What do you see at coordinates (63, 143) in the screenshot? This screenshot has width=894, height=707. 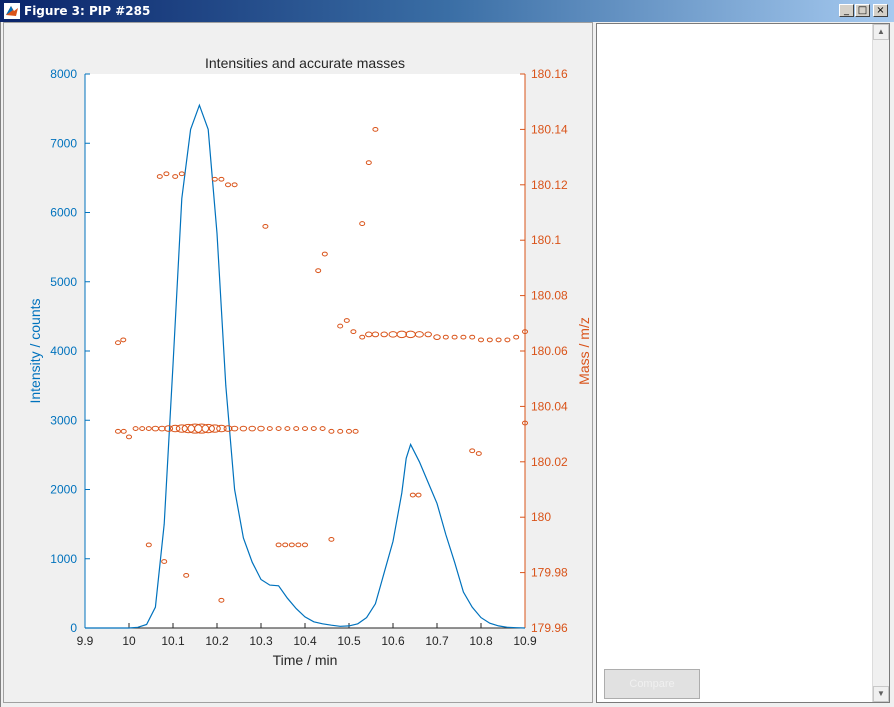 I see `y-left-tick-label: 7000` at bounding box center [63, 143].